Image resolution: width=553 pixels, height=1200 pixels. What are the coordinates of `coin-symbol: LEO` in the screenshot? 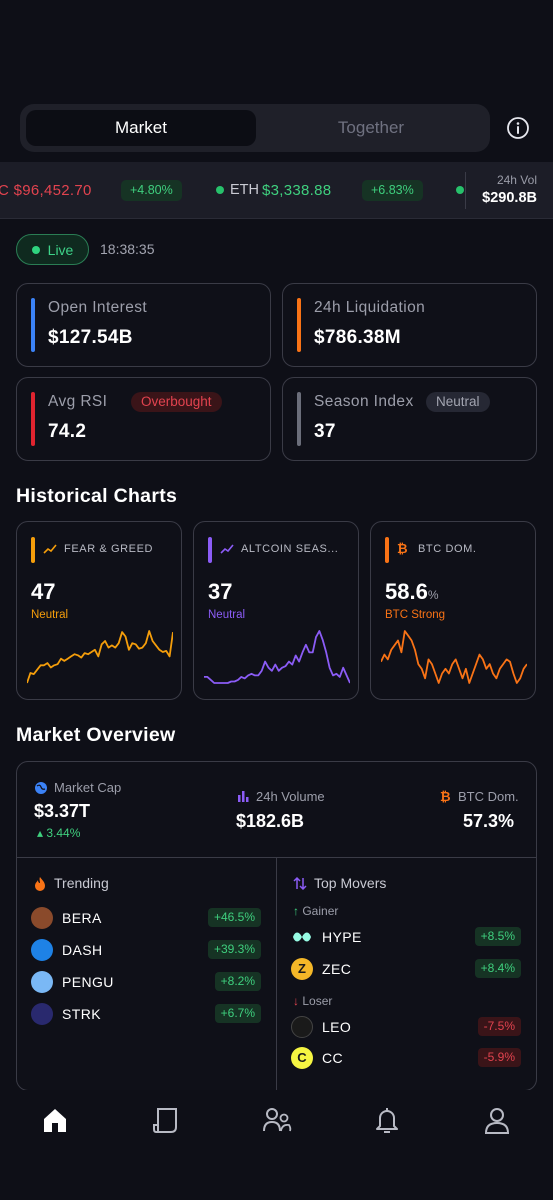 It's located at (337, 1027).